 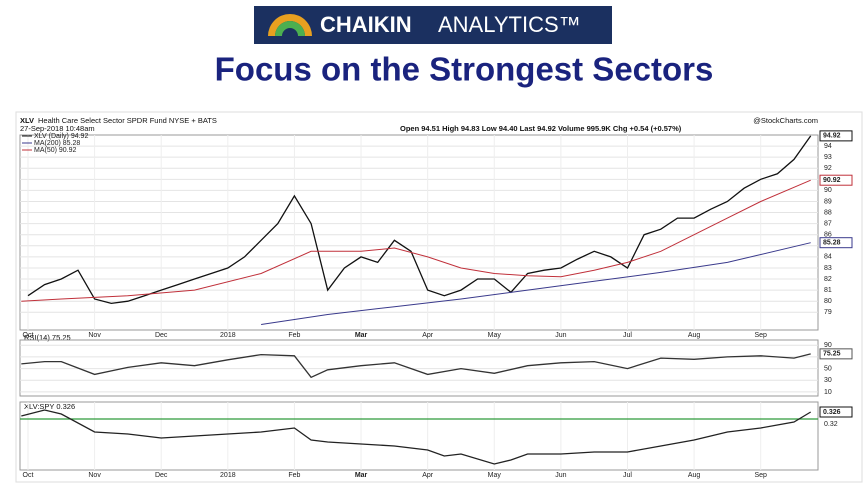 I want to click on value-tag-label: 94.92, so click(x=832, y=136).